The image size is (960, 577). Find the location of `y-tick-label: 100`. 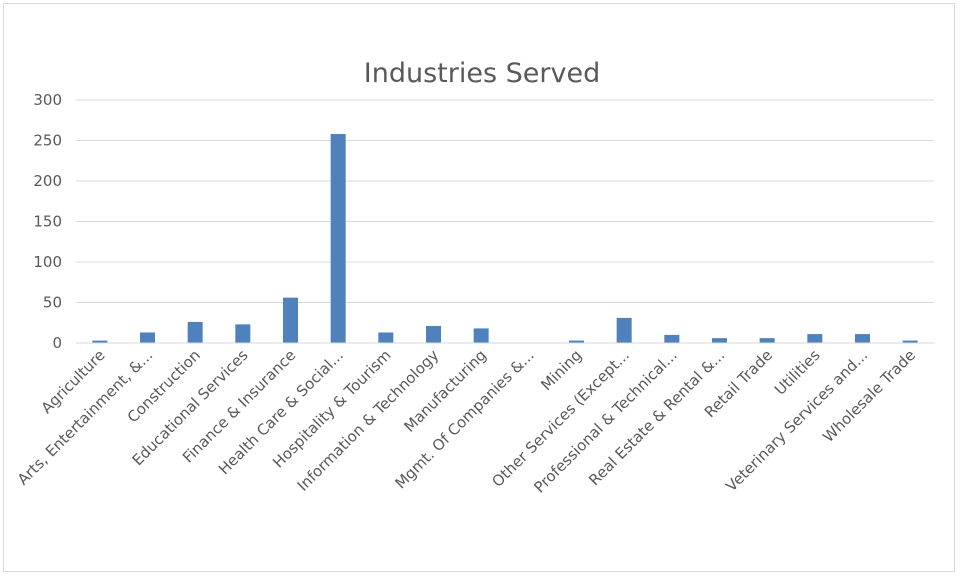

y-tick-label: 100 is located at coordinates (47, 262).